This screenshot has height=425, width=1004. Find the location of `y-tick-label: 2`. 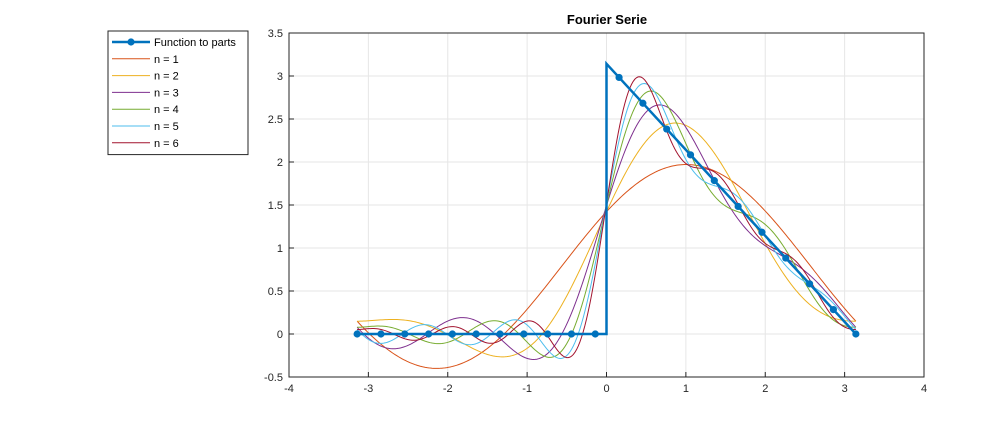

y-tick-label: 2 is located at coordinates (280, 163).